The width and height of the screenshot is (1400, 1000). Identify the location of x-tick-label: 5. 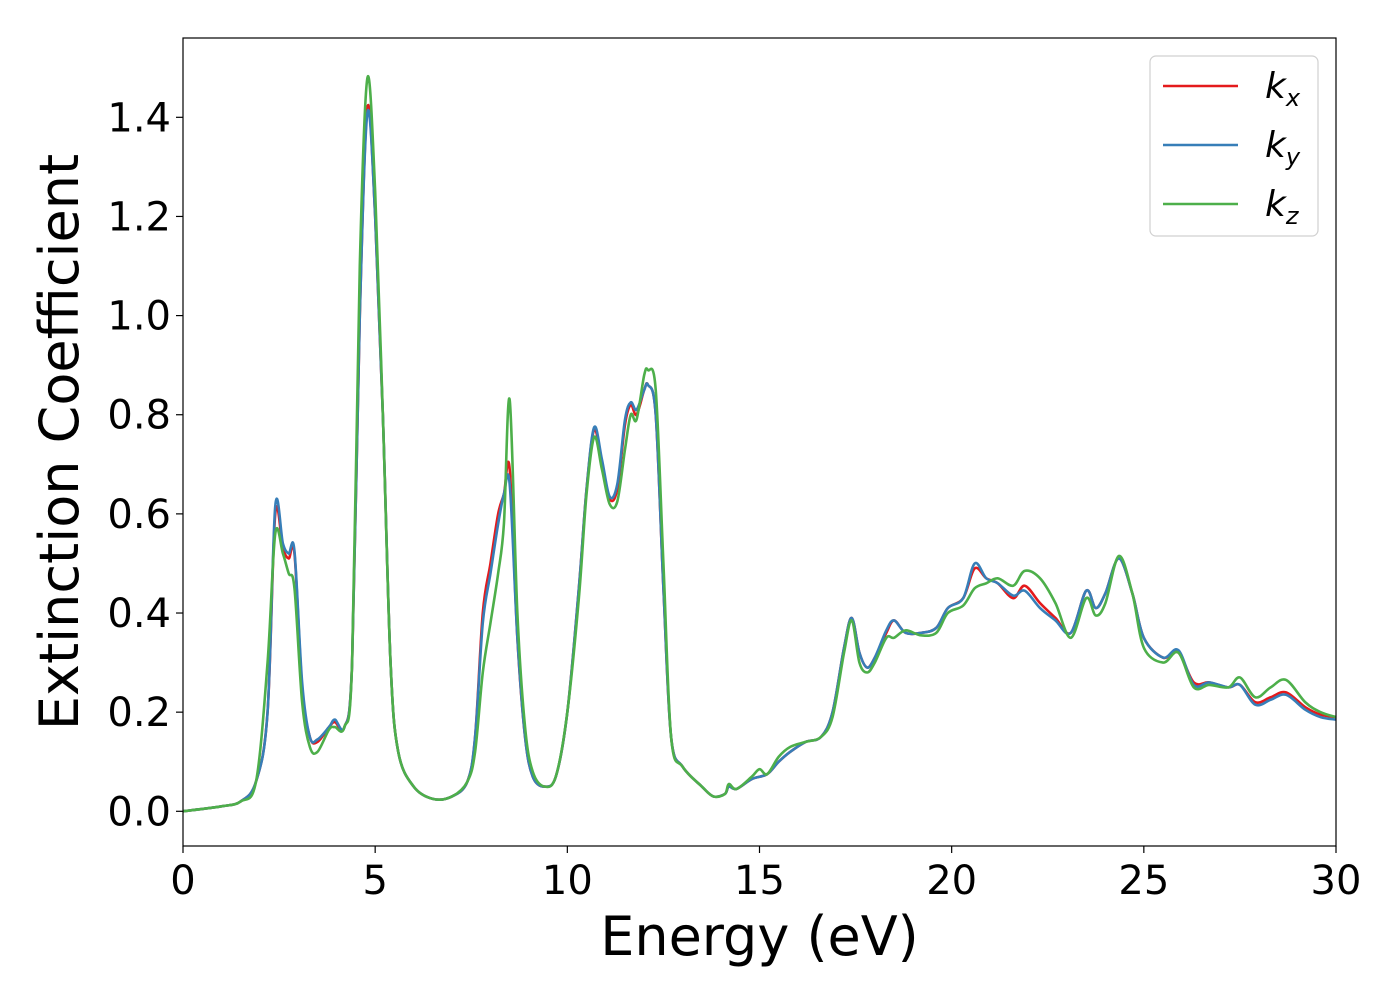
(374, 881).